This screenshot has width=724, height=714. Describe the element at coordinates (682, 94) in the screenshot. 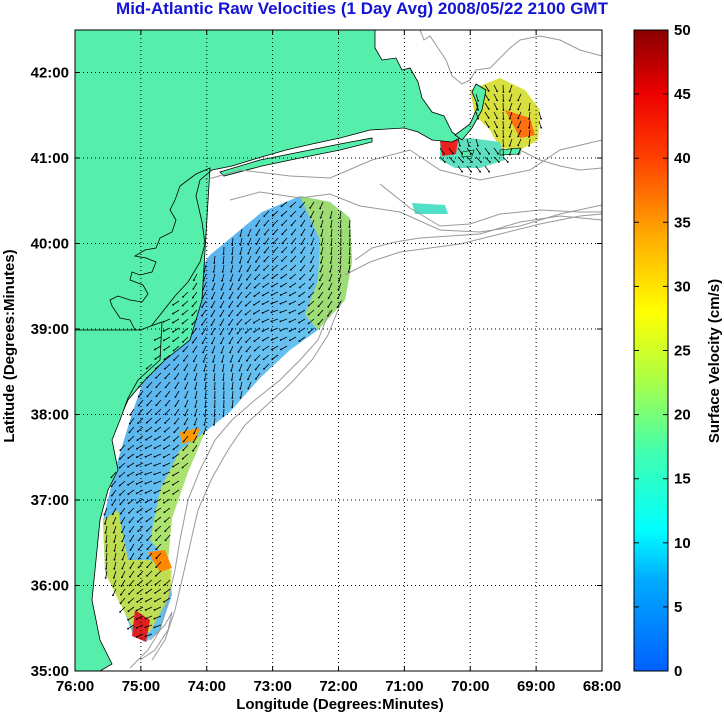

I see `colorbar-tick-label: 45` at that location.